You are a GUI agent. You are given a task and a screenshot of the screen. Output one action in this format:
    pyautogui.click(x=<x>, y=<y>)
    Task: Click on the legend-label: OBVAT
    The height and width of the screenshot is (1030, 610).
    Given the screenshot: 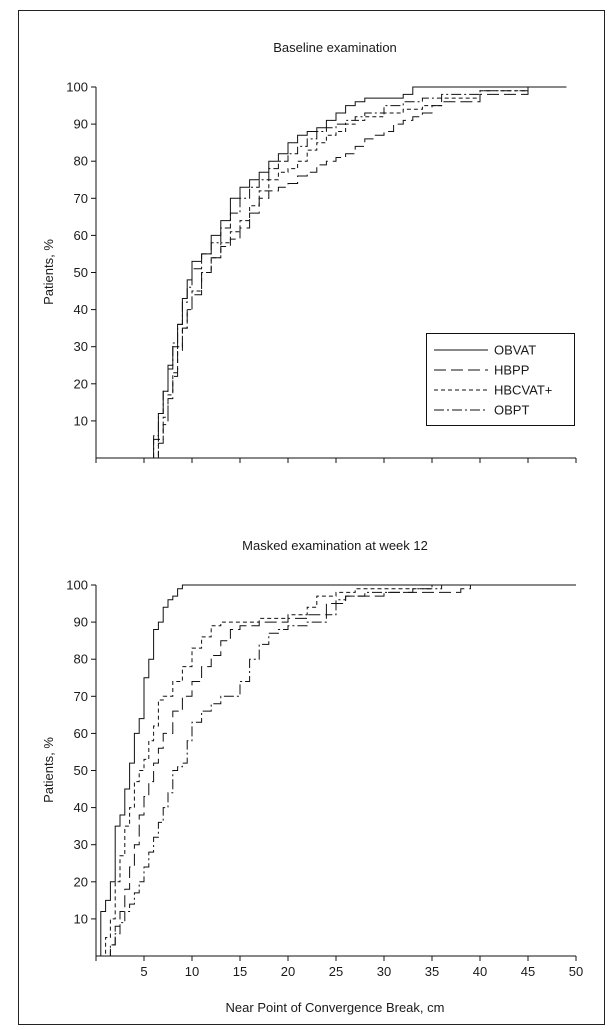 What is the action you would take?
    pyautogui.click(x=515, y=350)
    